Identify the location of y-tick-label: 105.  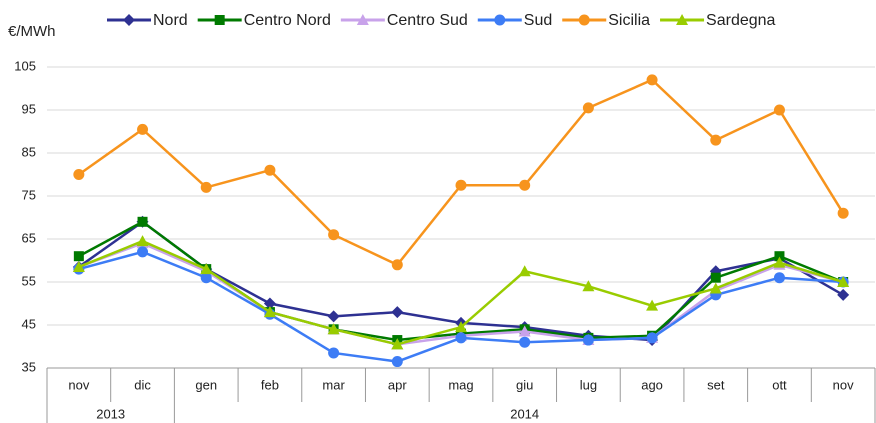
(25, 65).